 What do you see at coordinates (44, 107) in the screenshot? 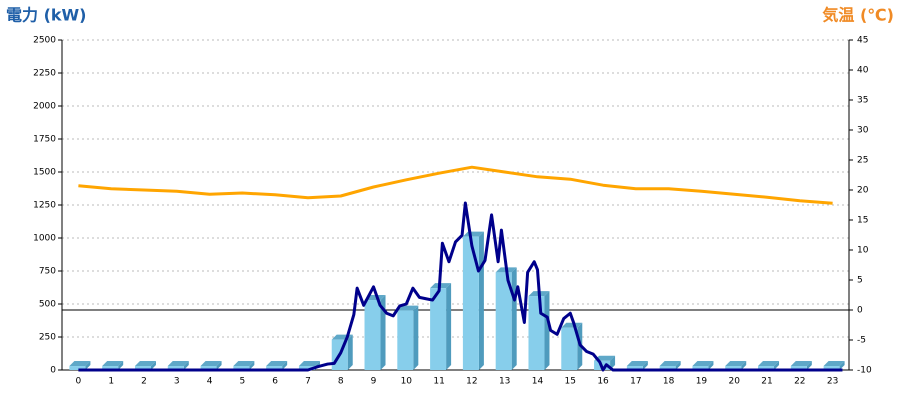
I see `y-tick-label: 2000` at bounding box center [44, 107].